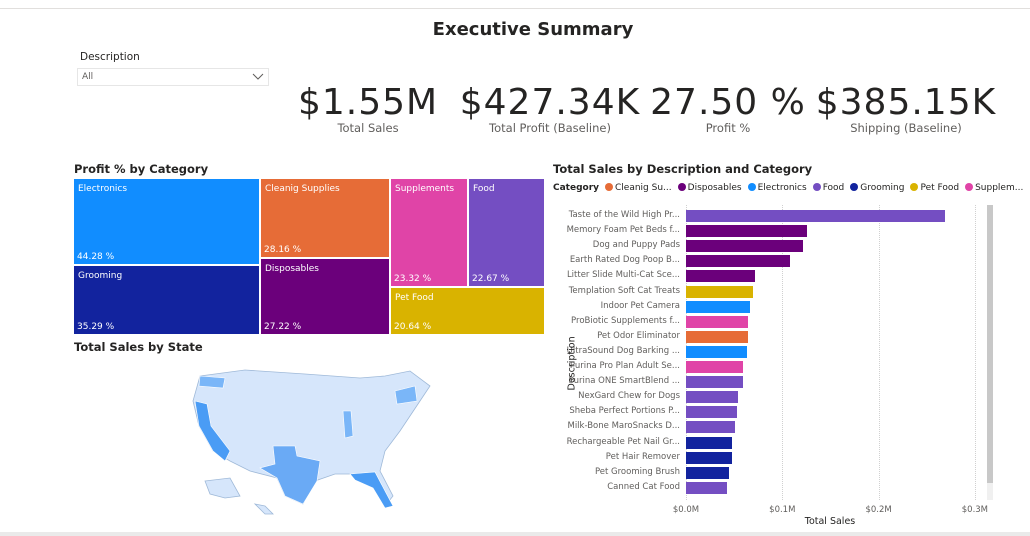  What do you see at coordinates (533, 29) in the screenshot?
I see `page-title: Executive Summary` at bounding box center [533, 29].